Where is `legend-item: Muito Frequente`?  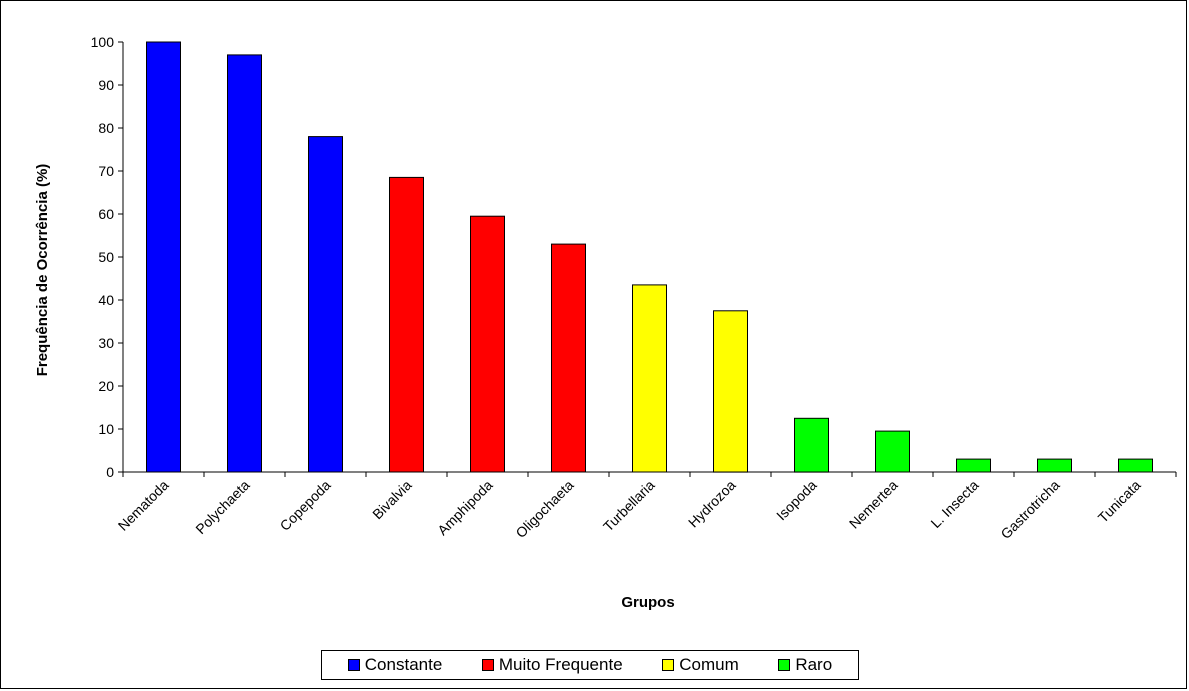
legend-item: Muito Frequente is located at coordinates (552, 665).